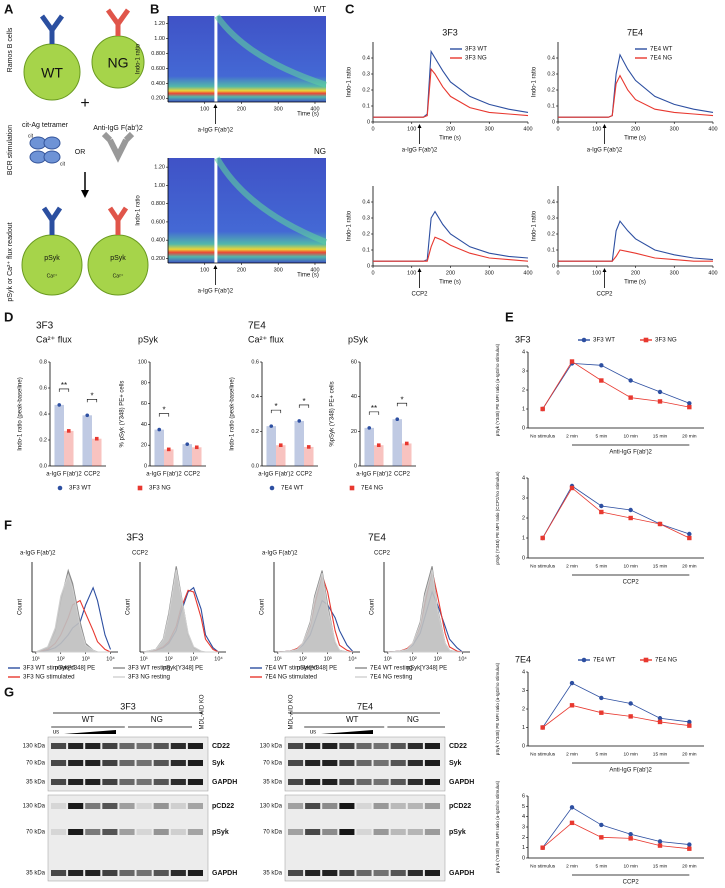  Describe the element at coordinates (461, 782) in the screenshot. I see `protein-label: GAPDH` at that location.